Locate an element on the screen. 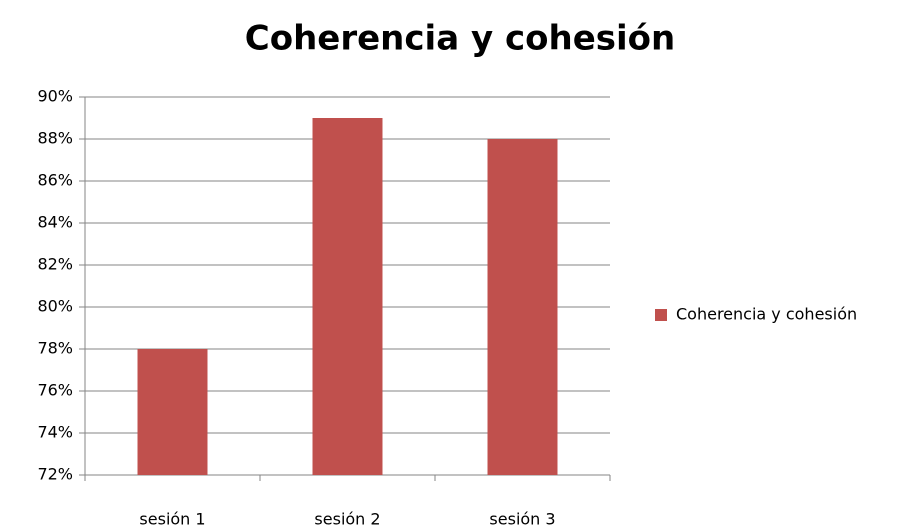 This screenshot has height=526, width=918. legend-label: Coherencia y cohesión is located at coordinates (766, 314).